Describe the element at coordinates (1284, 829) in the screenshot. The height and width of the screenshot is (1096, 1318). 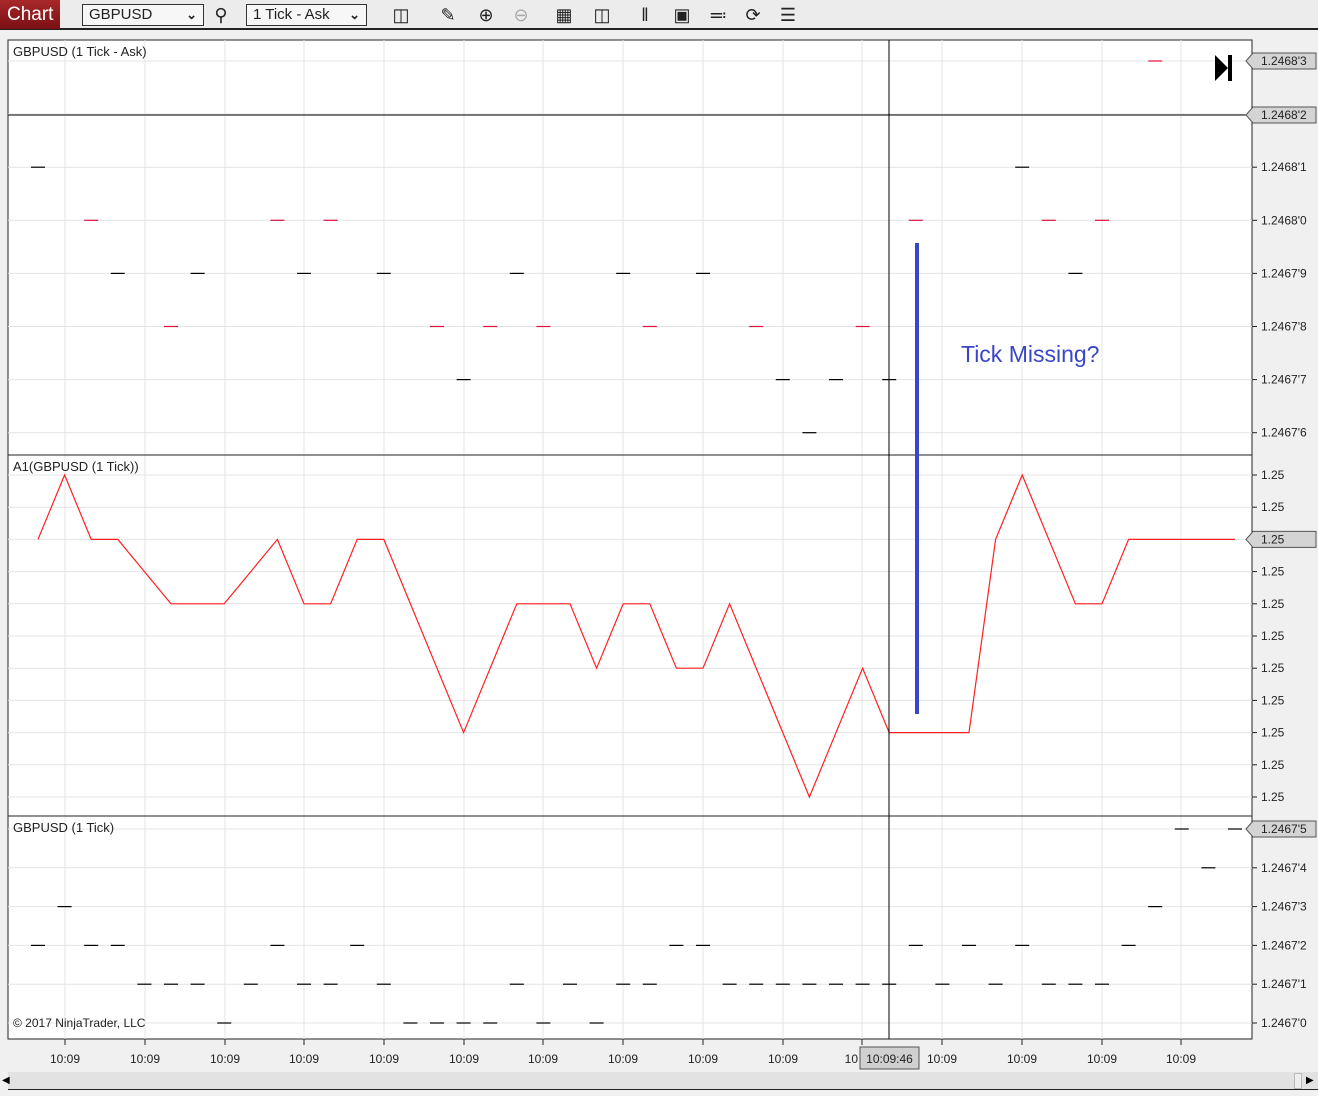
I see `price-marker-label: 1.2467'5` at that location.